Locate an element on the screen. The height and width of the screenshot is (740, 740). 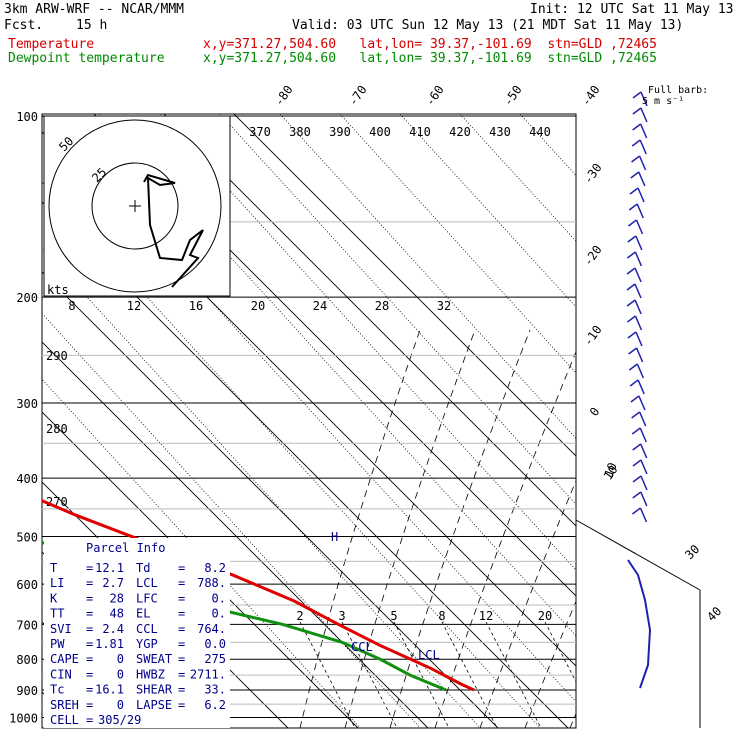
lcl-marker: LCL is located at coordinates (429, 655).